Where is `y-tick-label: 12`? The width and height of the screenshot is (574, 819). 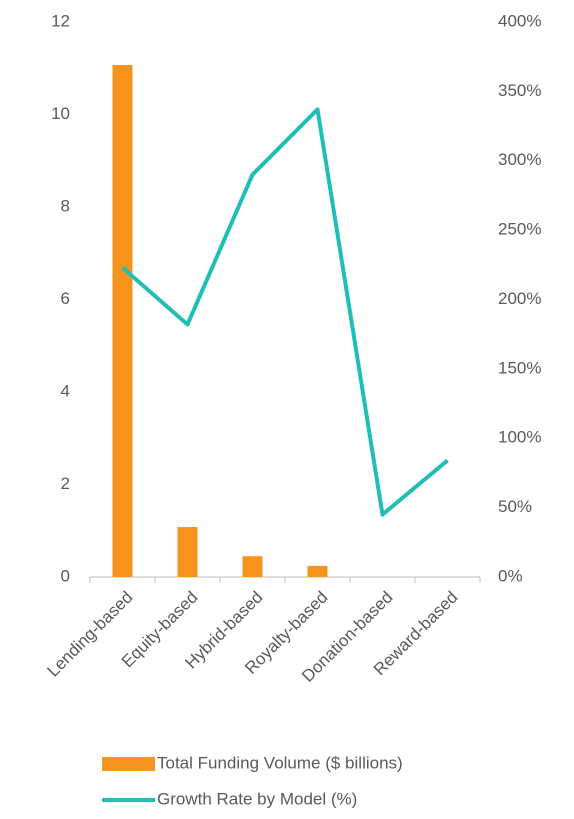
y-tick-label: 12 is located at coordinates (60, 20).